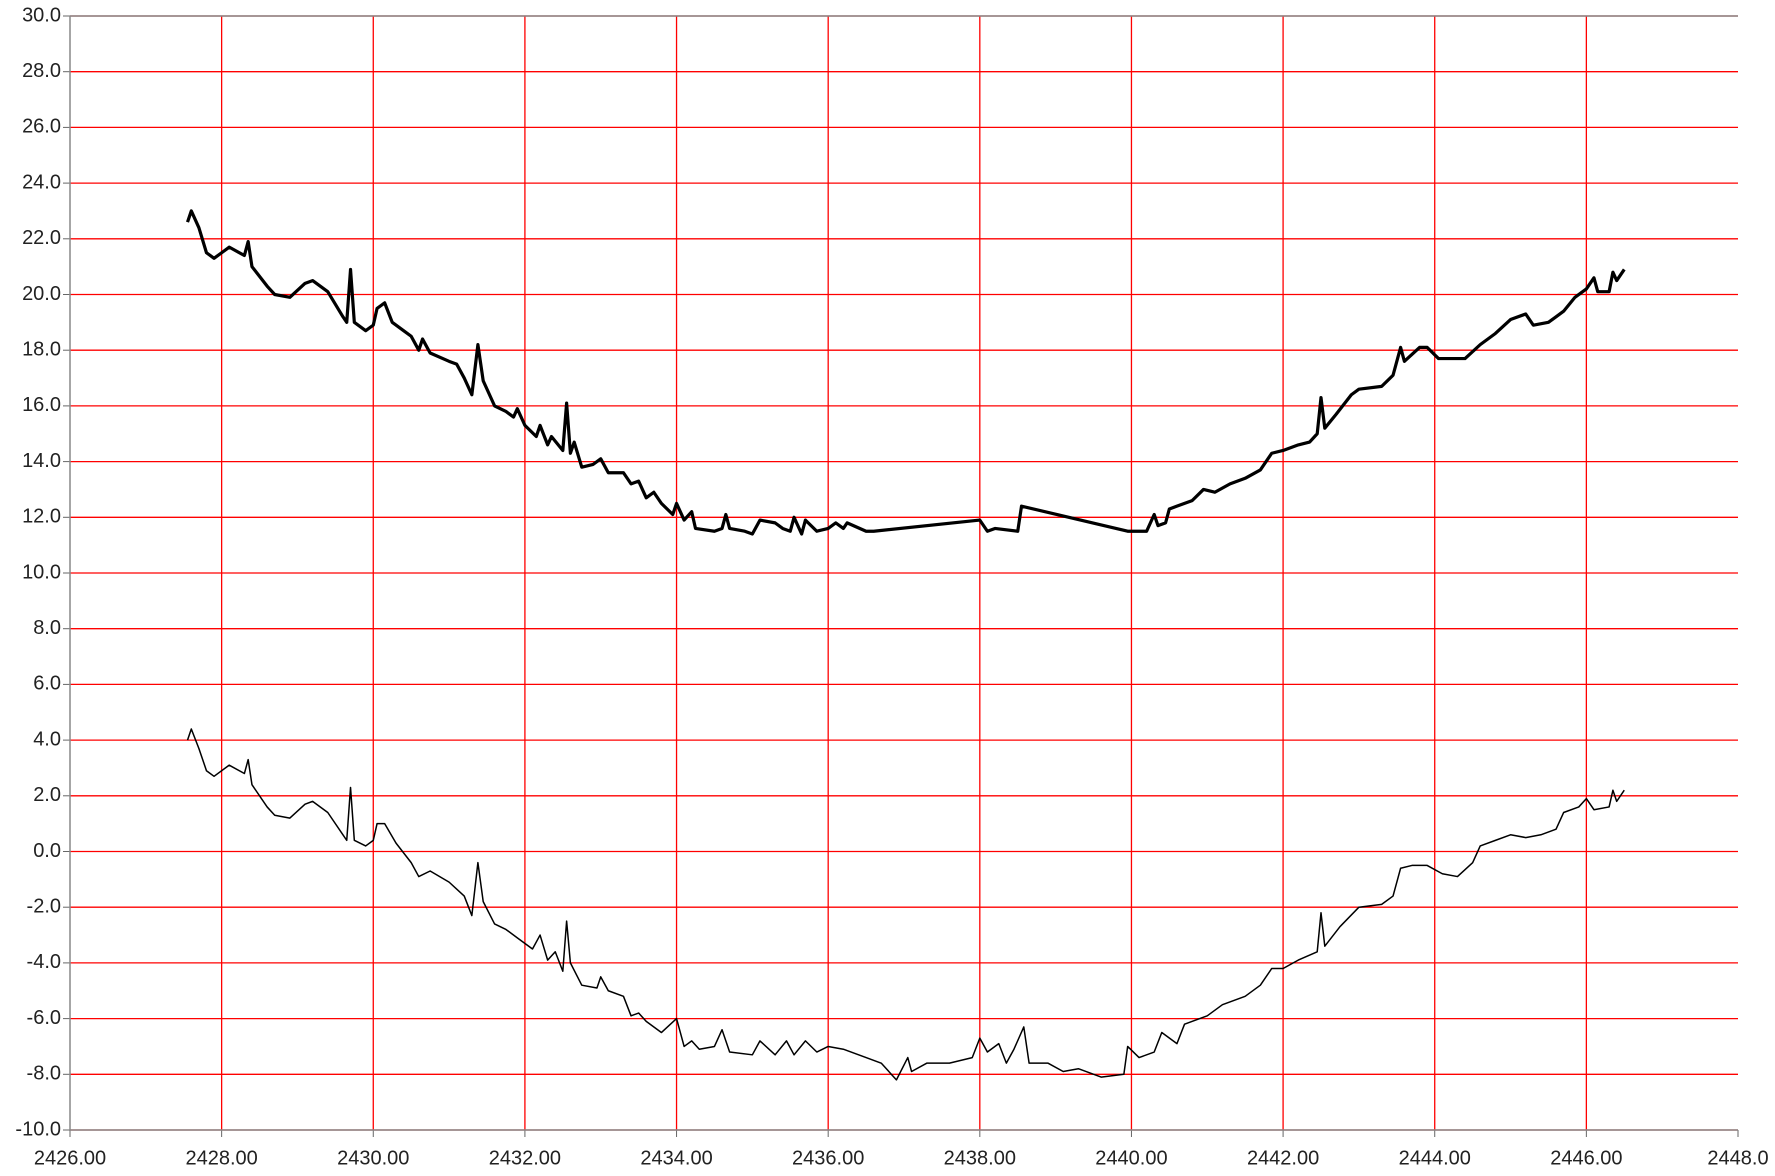 The width and height of the screenshot is (1775, 1176). I want to click on y-tick-label: -10.0, so click(38, 1129).